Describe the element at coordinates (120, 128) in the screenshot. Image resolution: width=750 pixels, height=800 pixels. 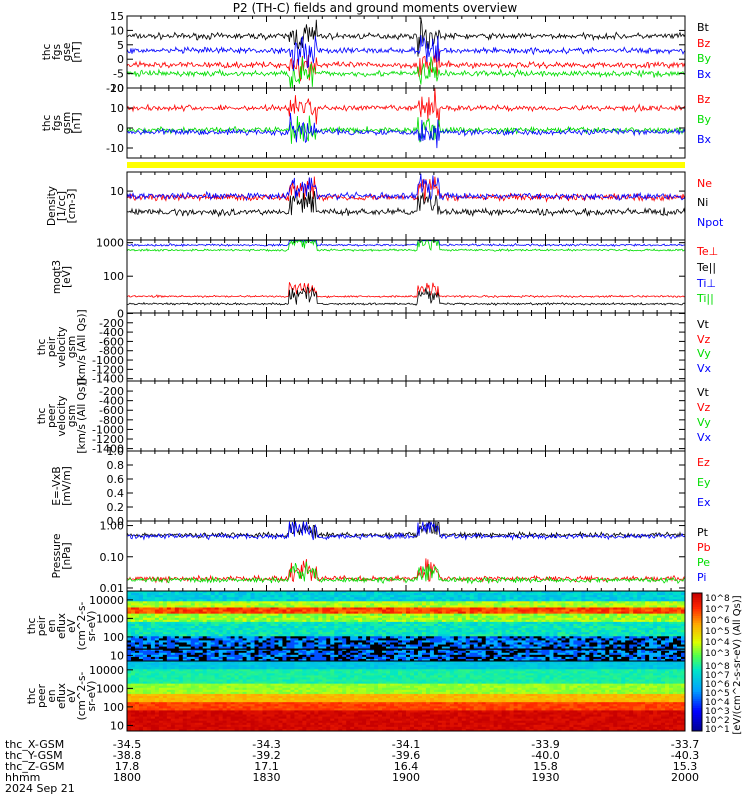
I see `y-tick-label: 0` at that location.